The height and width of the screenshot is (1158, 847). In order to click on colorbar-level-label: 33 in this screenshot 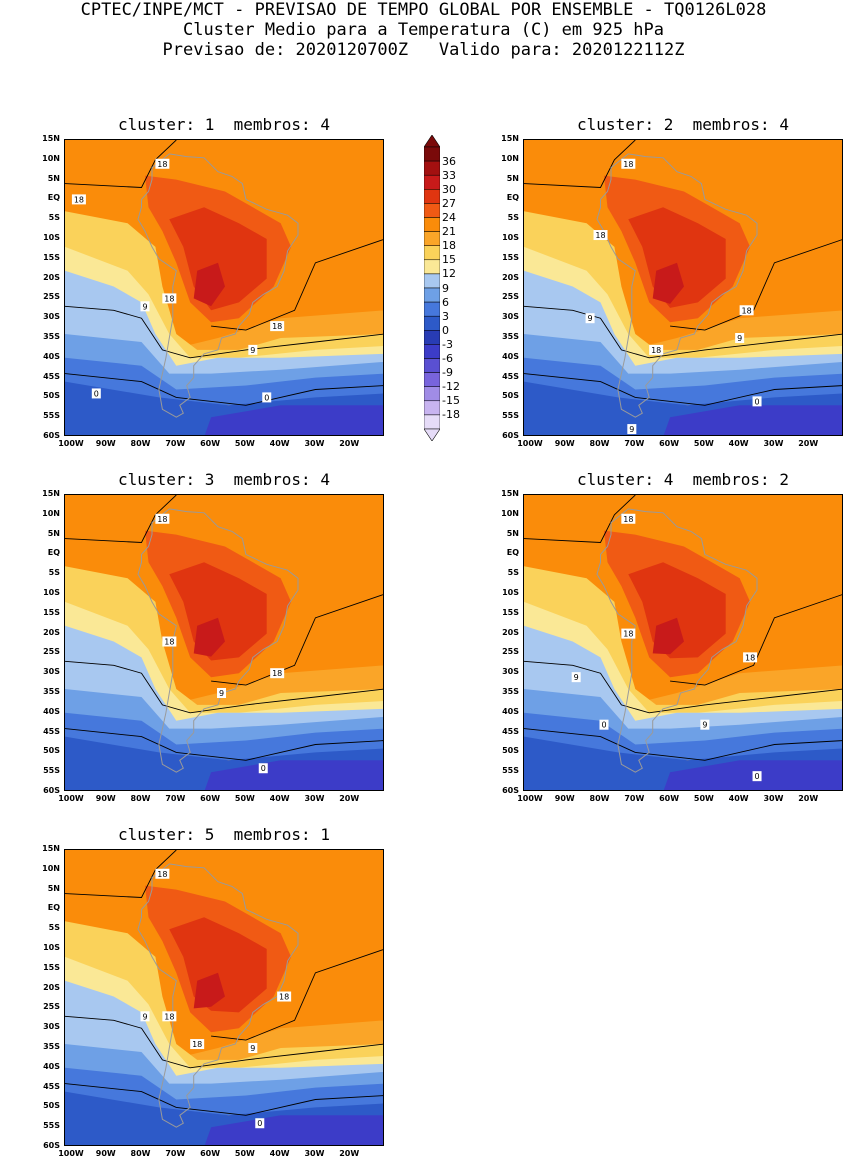, I will do `click(449, 175)`.